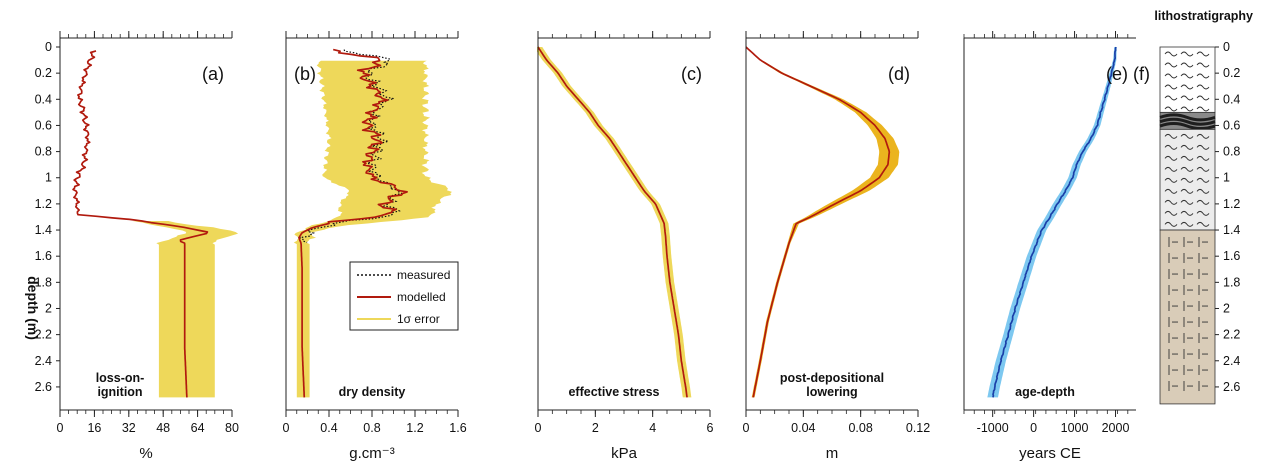 This screenshot has height=466, width=1265. Describe the element at coordinates (155, 224) in the screenshot. I see `panel-a-data` at that location.